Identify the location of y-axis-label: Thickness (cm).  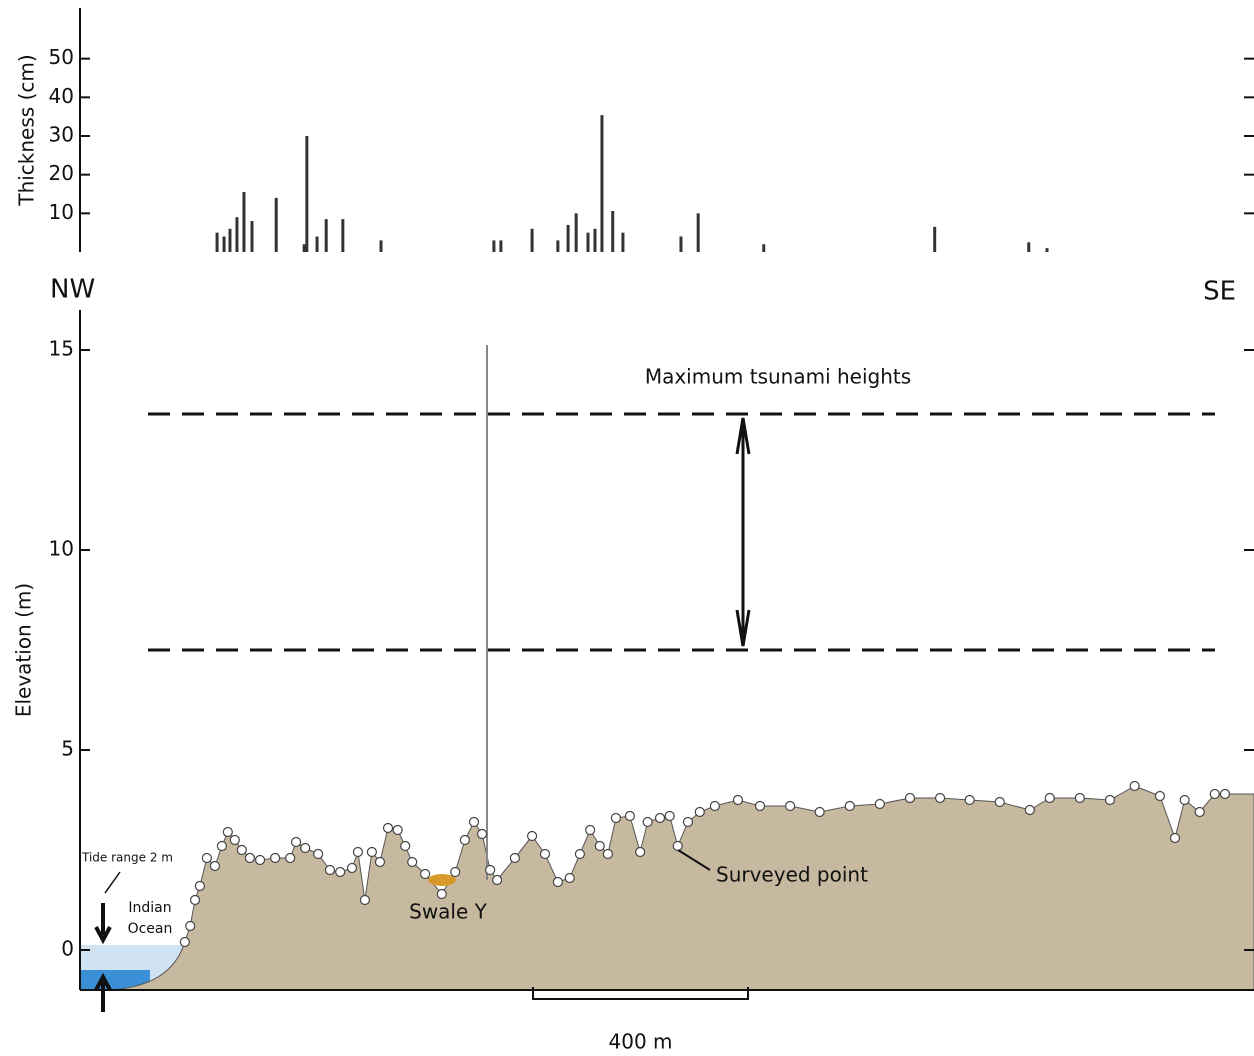
(27, 130).